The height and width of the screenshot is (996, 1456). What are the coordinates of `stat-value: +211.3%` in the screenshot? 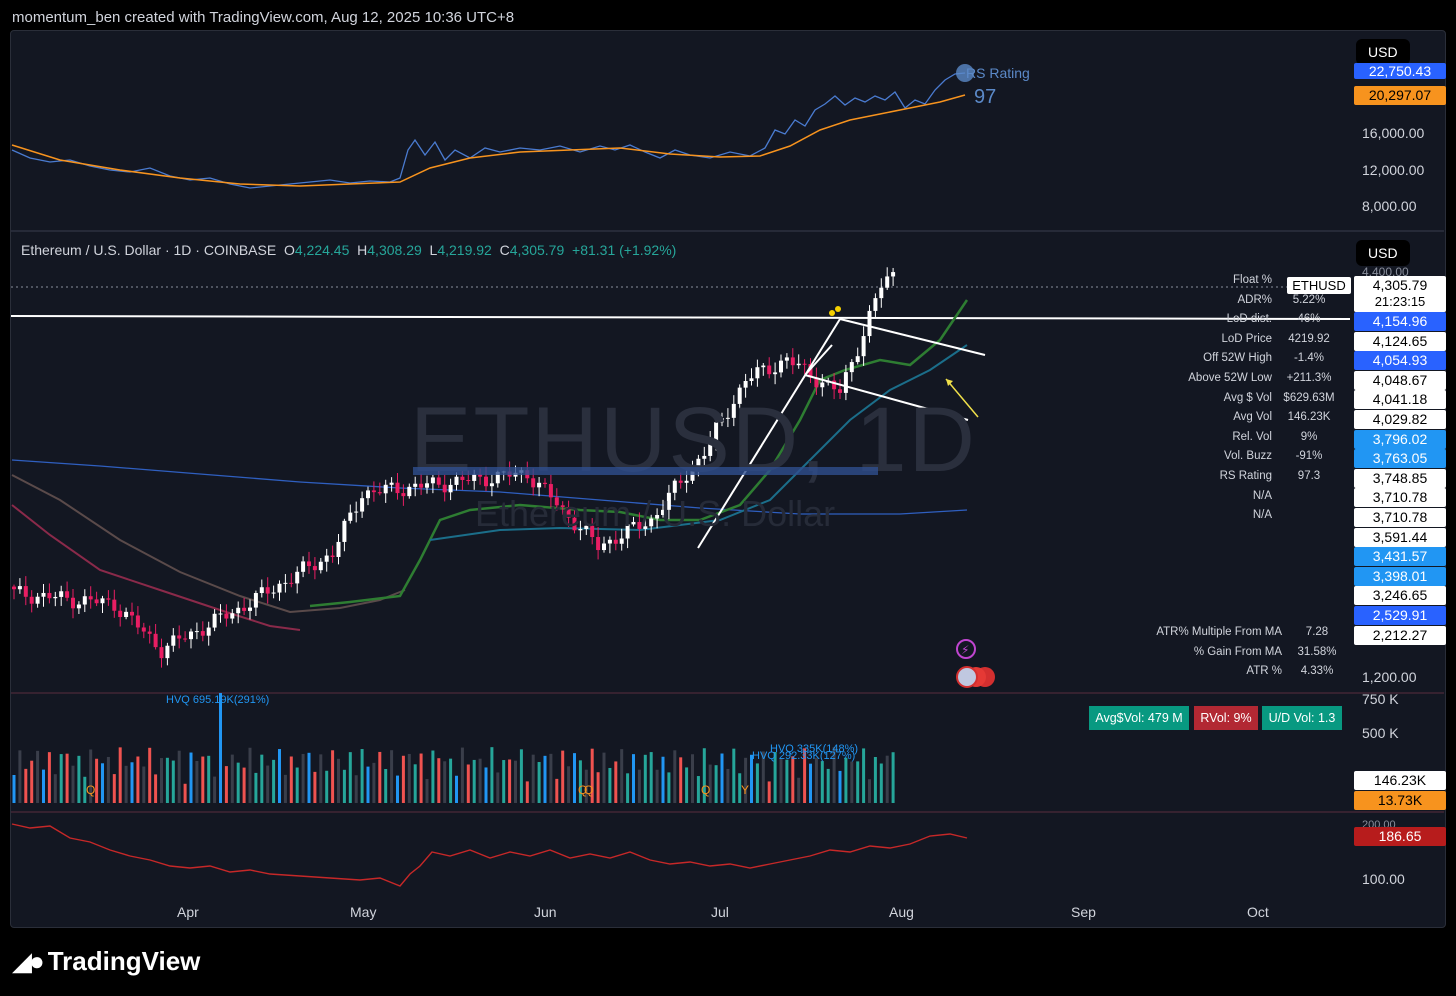 It's located at (1309, 378).